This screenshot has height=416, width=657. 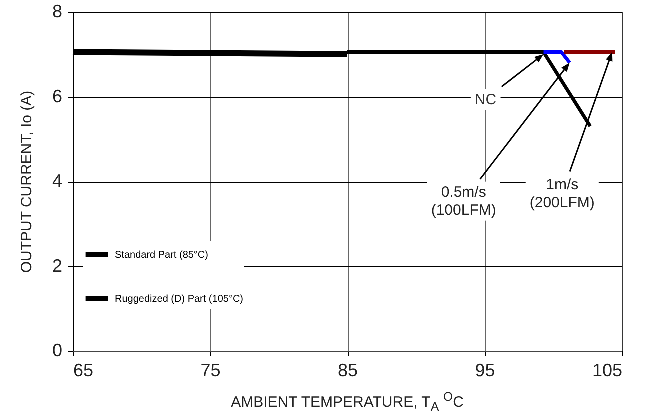 What do you see at coordinates (607, 370) in the screenshot?
I see `x-tick-label: 105` at bounding box center [607, 370].